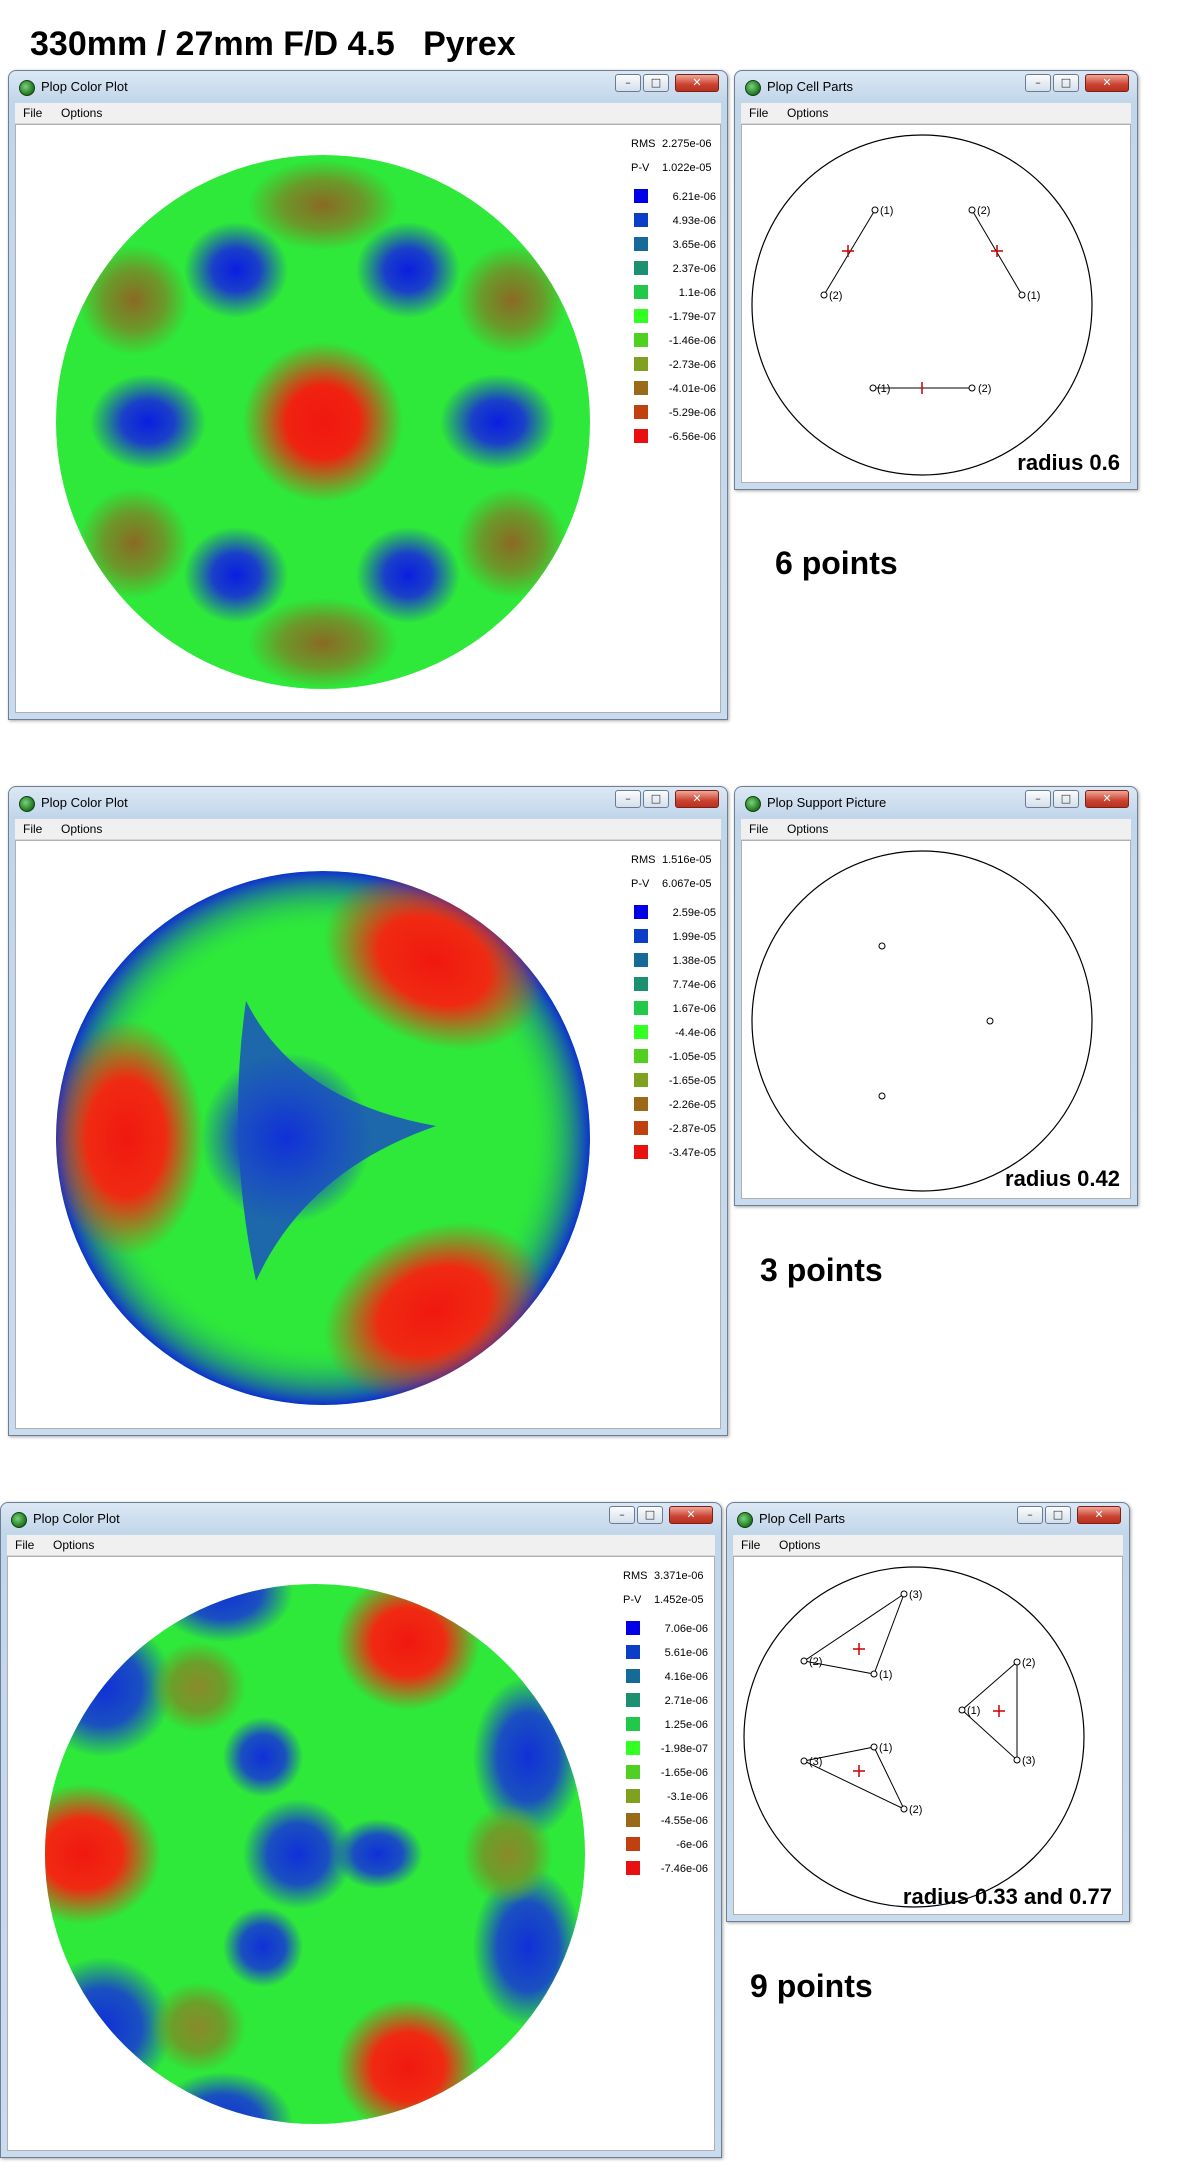 The height and width of the screenshot is (2180, 1180). Describe the element at coordinates (936, 803) in the screenshot. I see `title-bar: Plop Support Picture – □ ✕` at that location.